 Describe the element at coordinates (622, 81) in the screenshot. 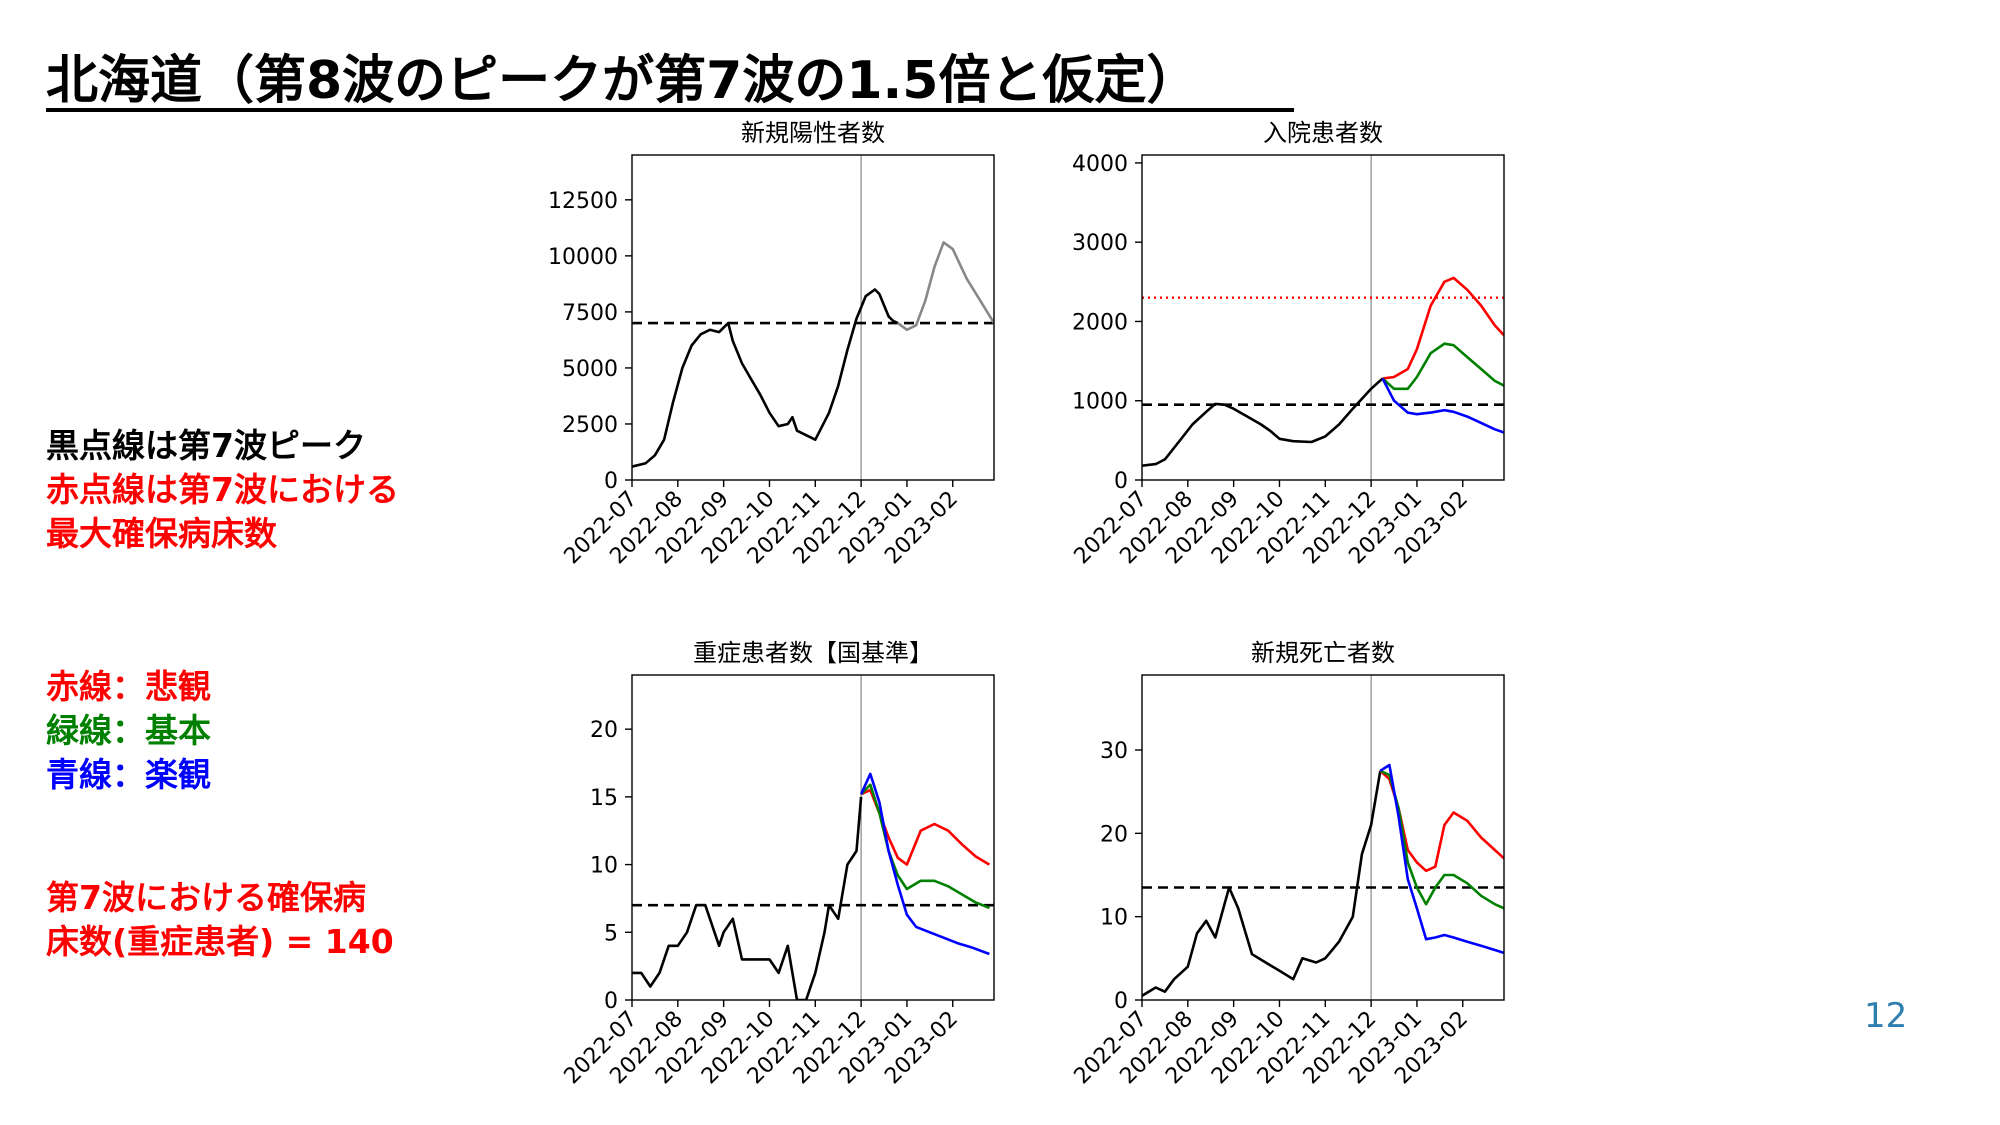

I see `slide-title: 北海道（第8波のピークが第7波の1.5倍と仮定）` at that location.